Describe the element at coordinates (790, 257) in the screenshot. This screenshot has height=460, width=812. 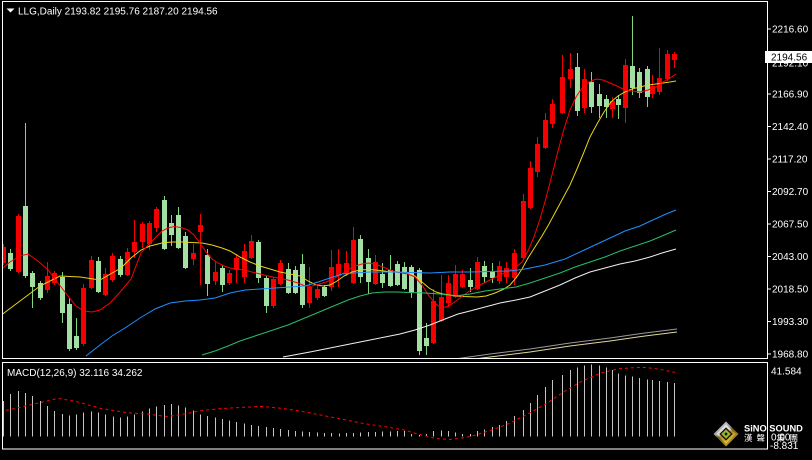
I see `svg-text: 2043.00` at that location.